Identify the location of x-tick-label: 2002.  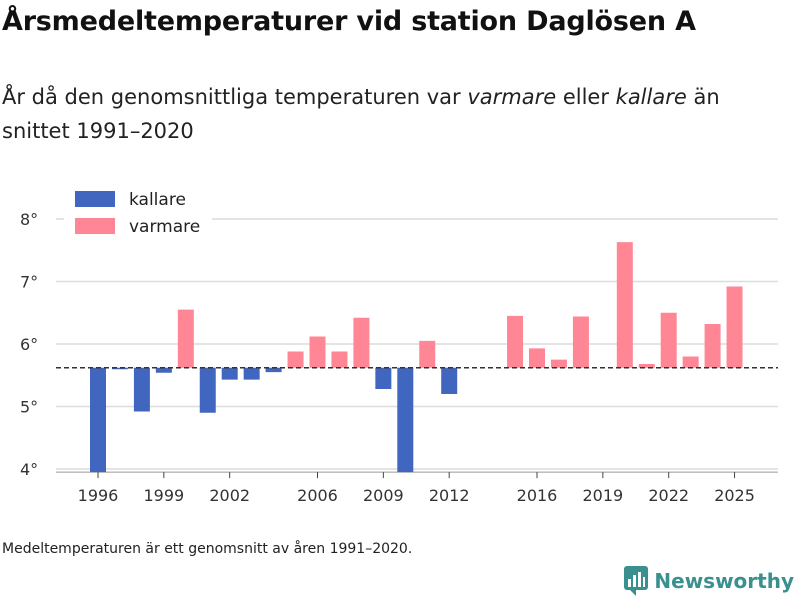
(229, 495).